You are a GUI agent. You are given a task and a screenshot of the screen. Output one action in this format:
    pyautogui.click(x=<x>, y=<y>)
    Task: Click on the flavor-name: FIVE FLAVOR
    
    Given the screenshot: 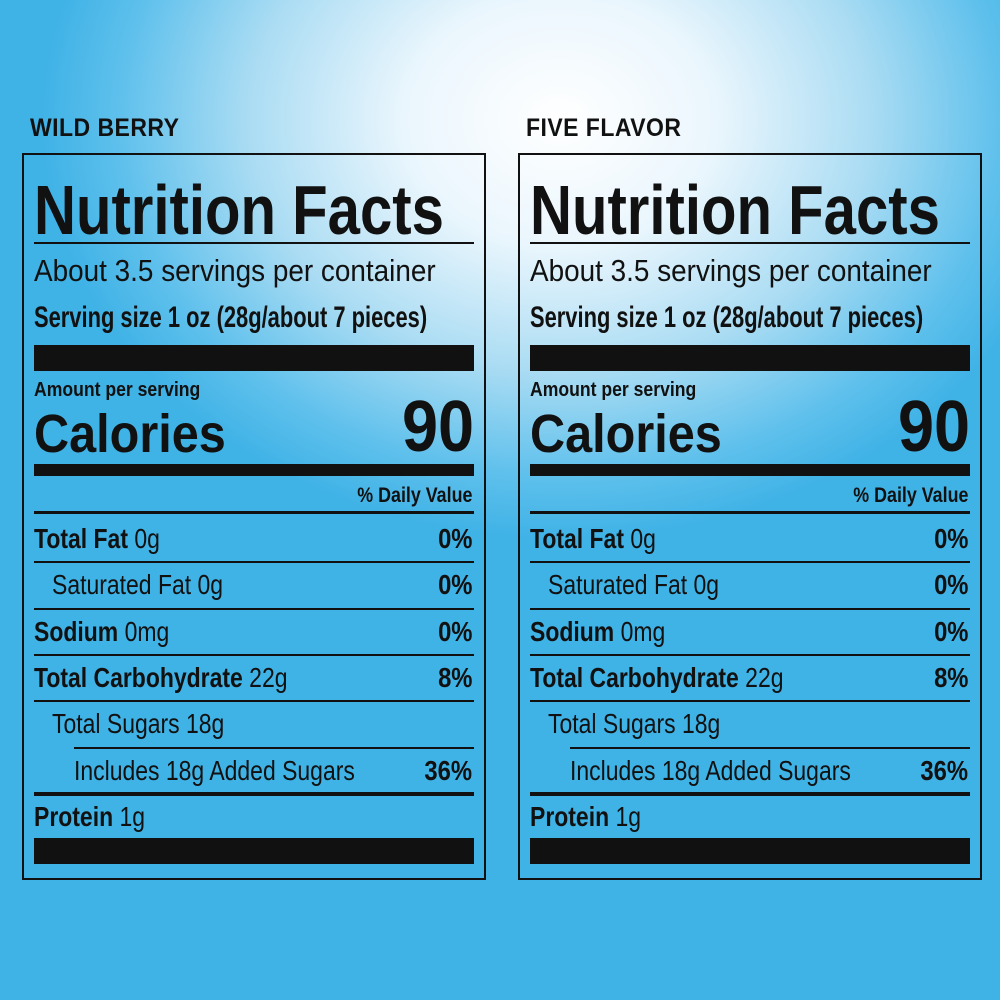 What is the action you would take?
    pyautogui.click(x=604, y=128)
    